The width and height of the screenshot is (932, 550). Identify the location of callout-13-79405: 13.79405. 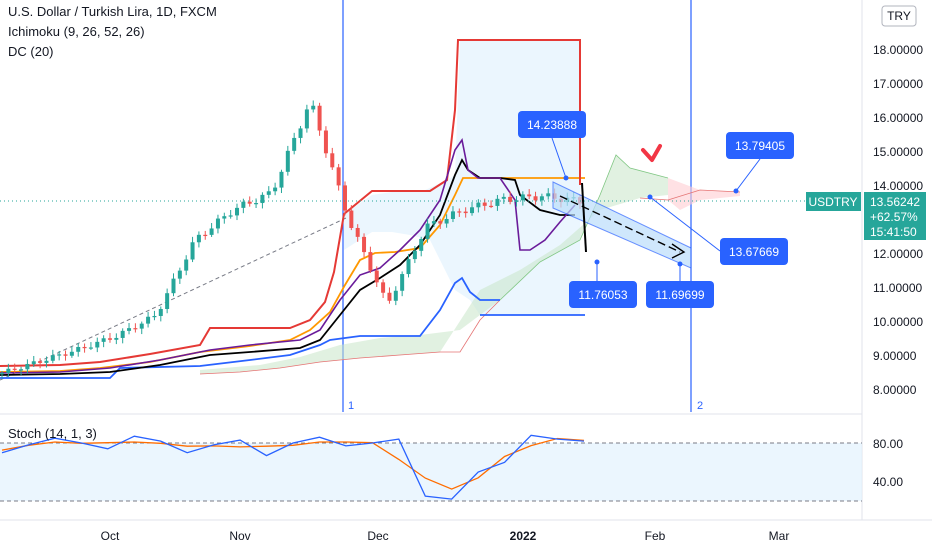
(760, 163).